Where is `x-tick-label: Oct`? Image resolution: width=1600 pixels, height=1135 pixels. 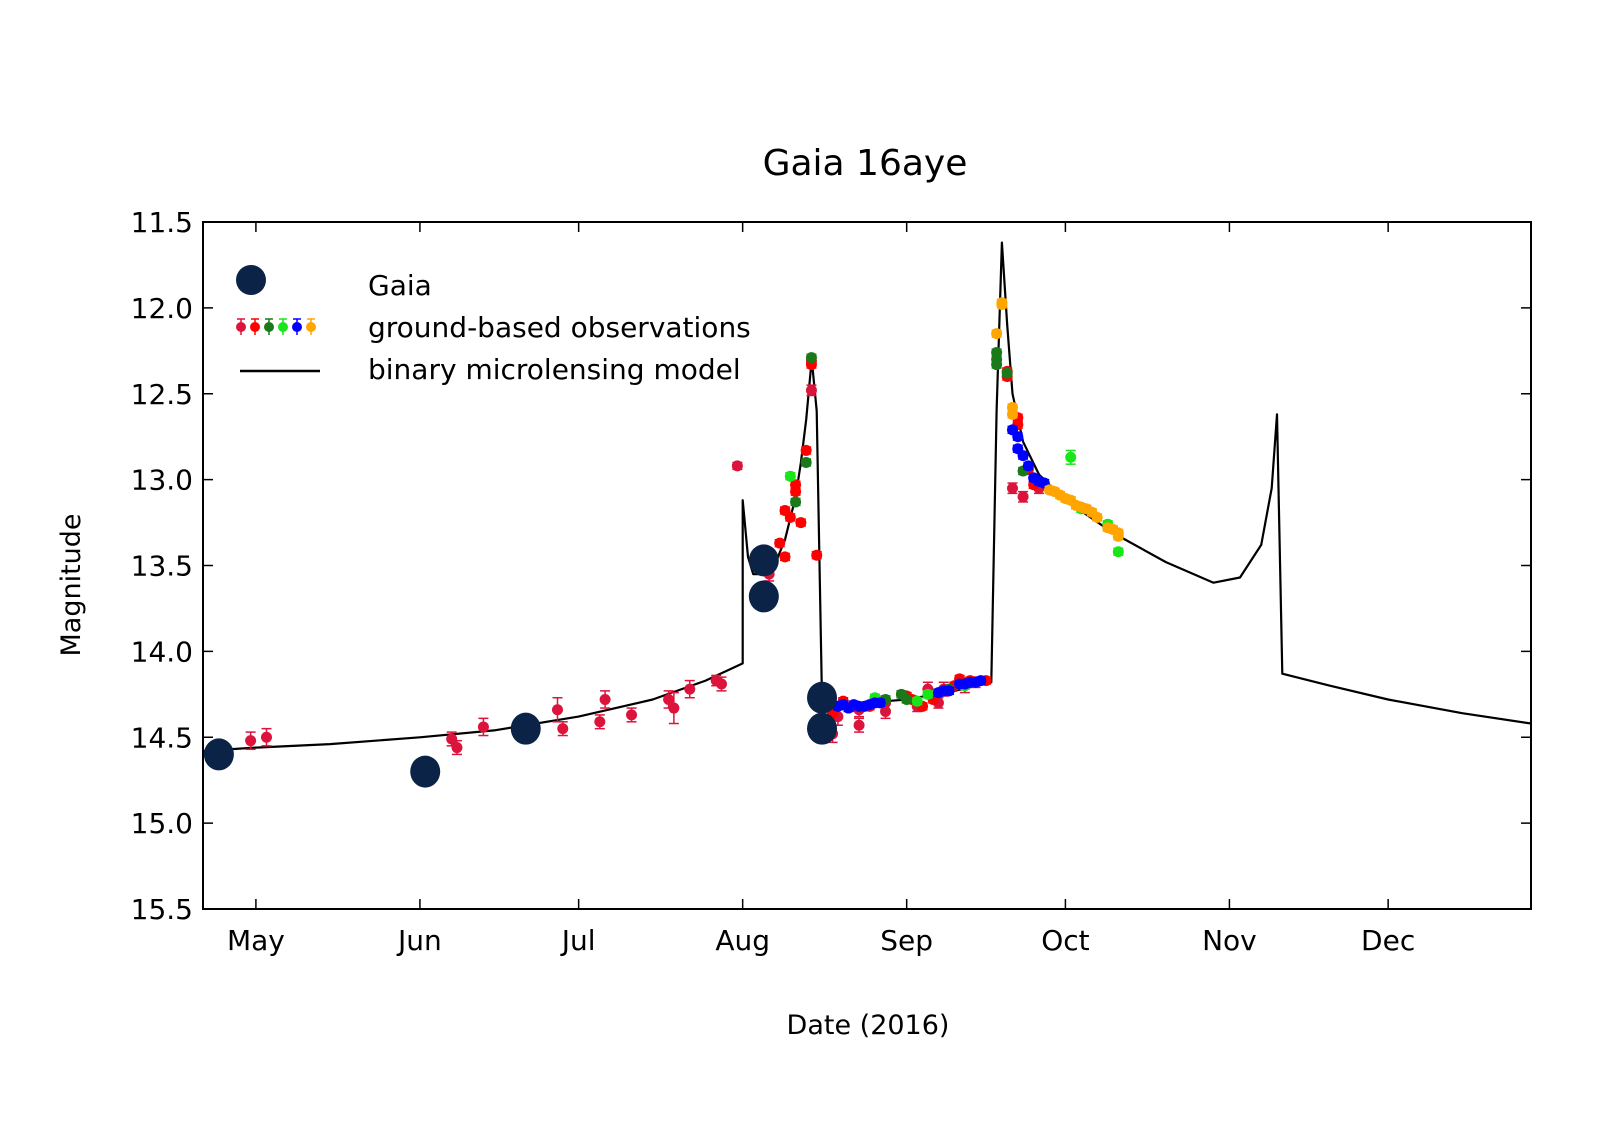 x-tick-label: Oct is located at coordinates (1065, 940).